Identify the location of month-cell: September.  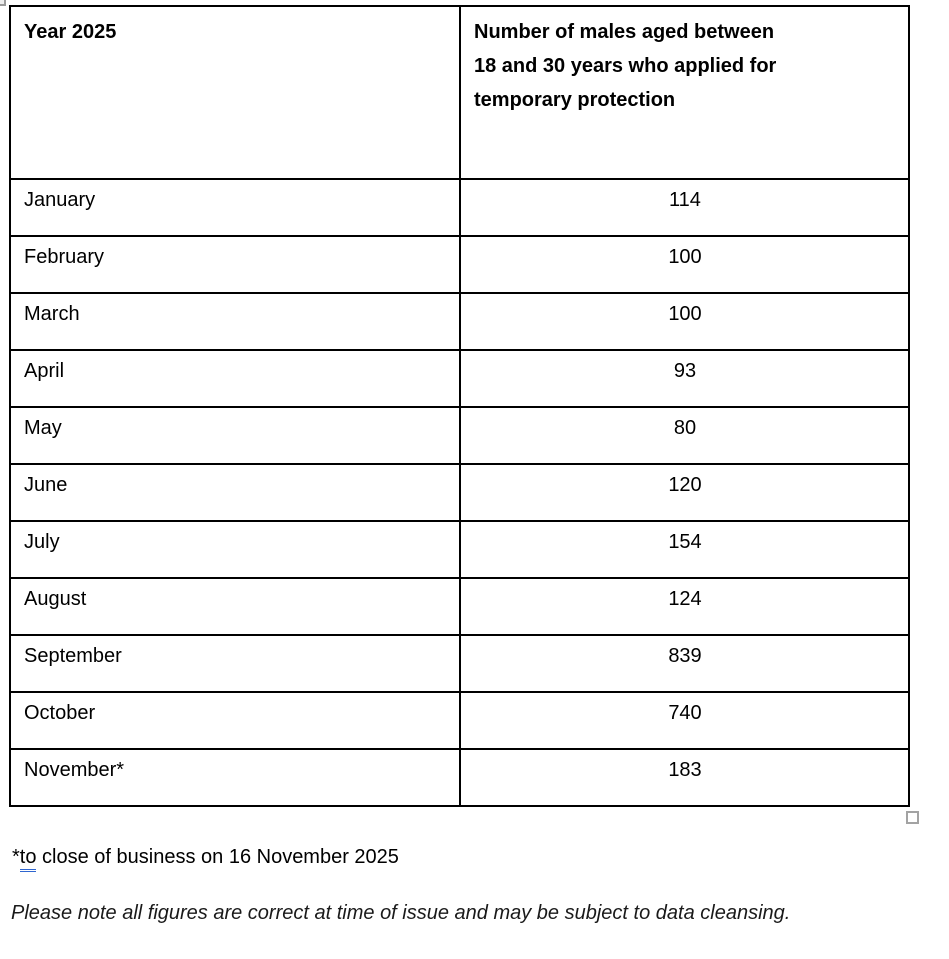
(235, 663).